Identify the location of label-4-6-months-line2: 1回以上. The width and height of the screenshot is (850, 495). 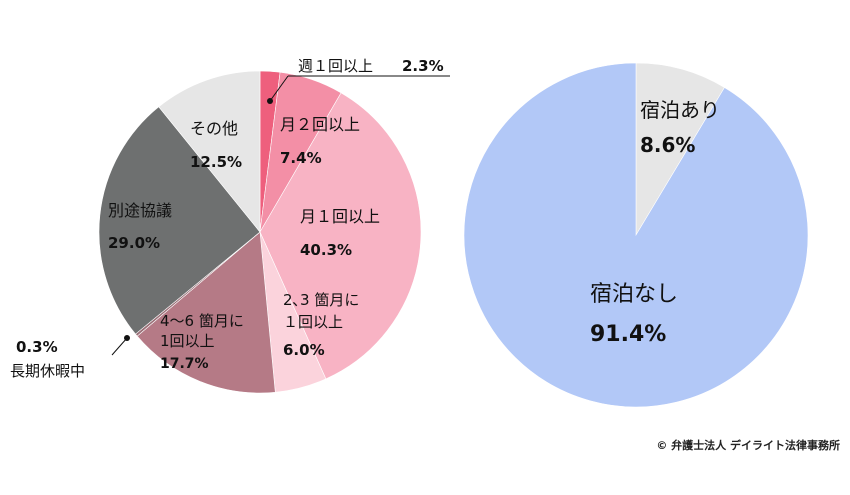
(187, 341).